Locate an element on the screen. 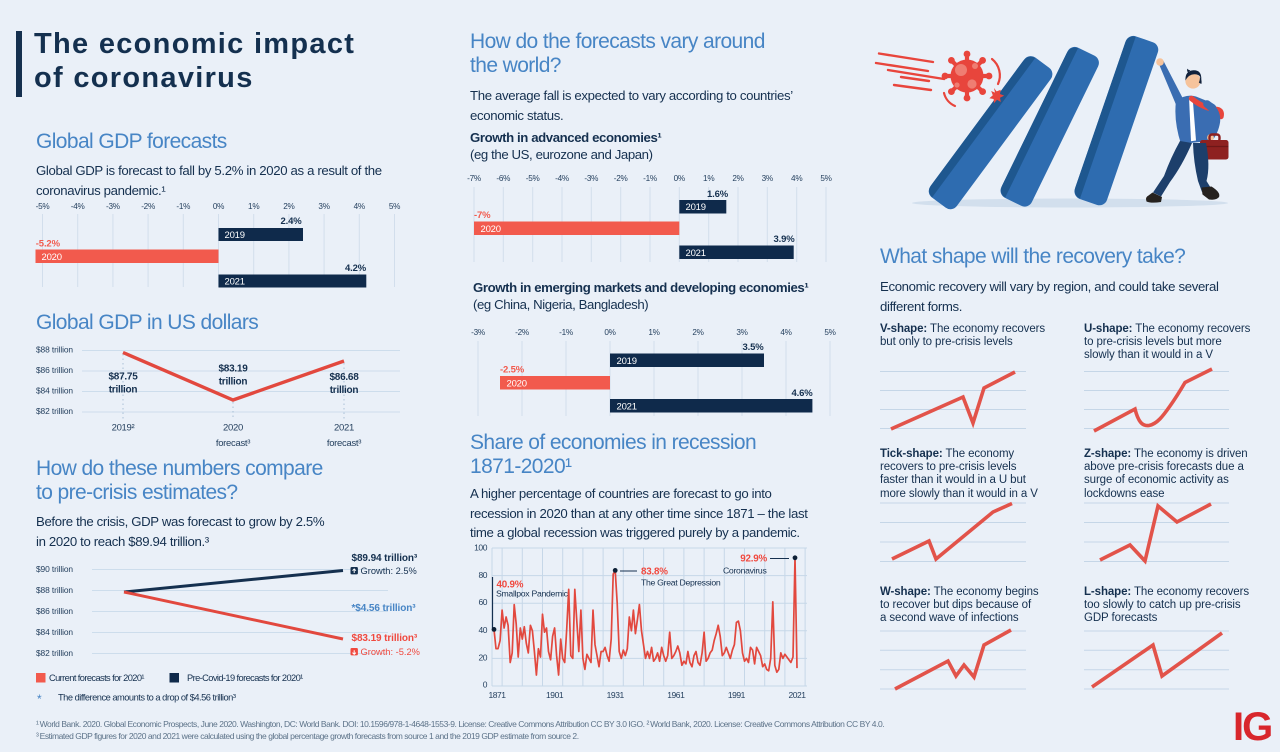  svg-text: -6% is located at coordinates (503, 178).